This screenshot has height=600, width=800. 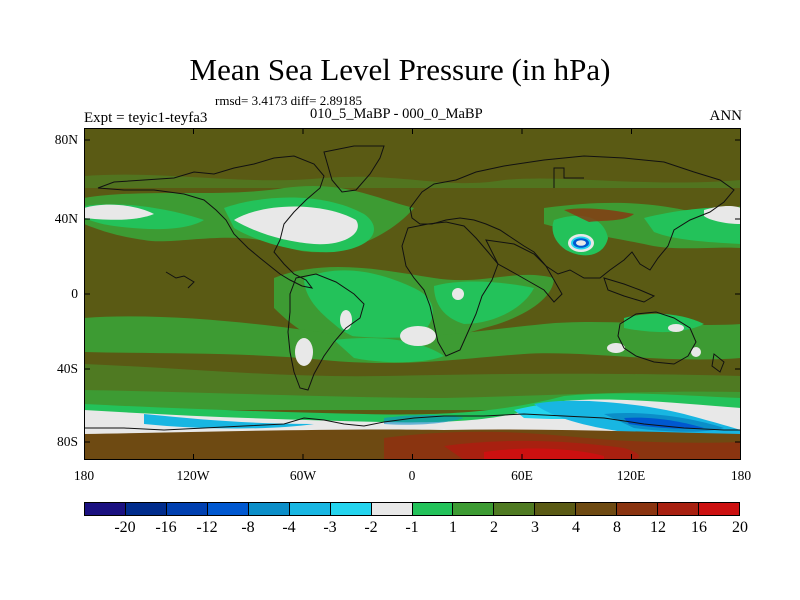 What do you see at coordinates (396, 114) in the screenshot?
I see `period-label: 010_5_MaBP - 000_0_MaBP` at bounding box center [396, 114].